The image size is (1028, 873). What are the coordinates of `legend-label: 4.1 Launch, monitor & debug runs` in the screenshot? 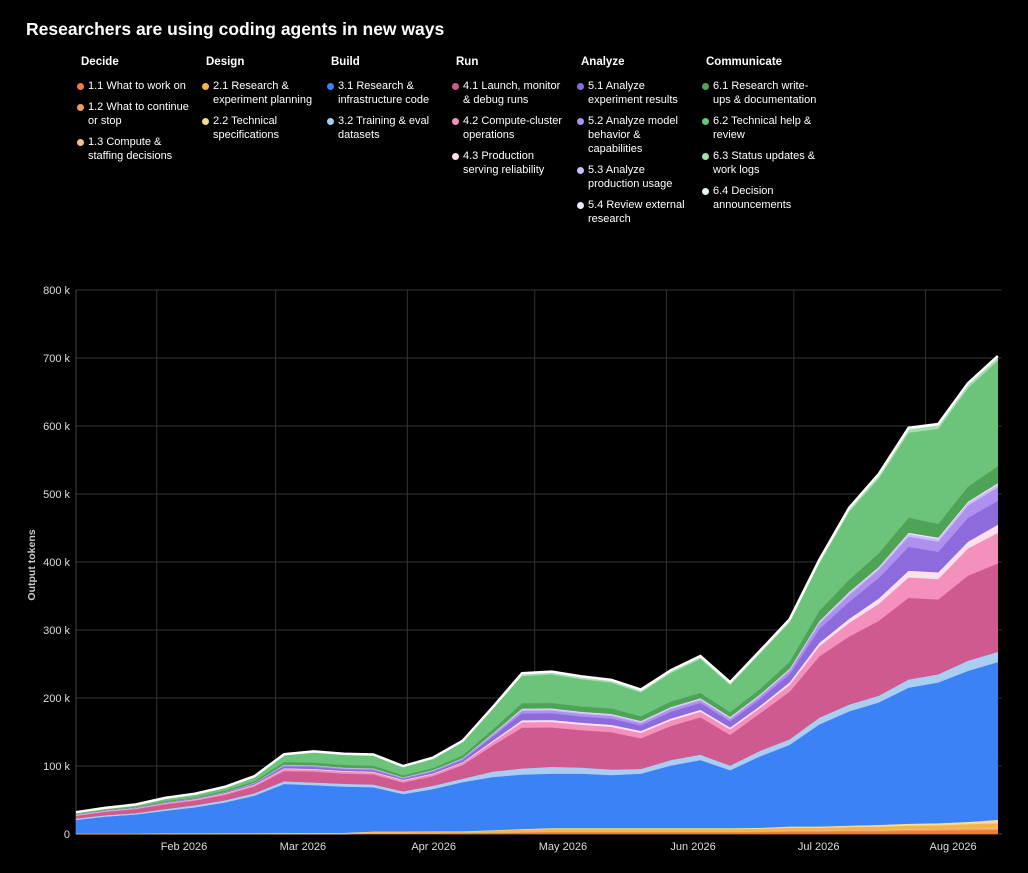 It's located at (512, 93).